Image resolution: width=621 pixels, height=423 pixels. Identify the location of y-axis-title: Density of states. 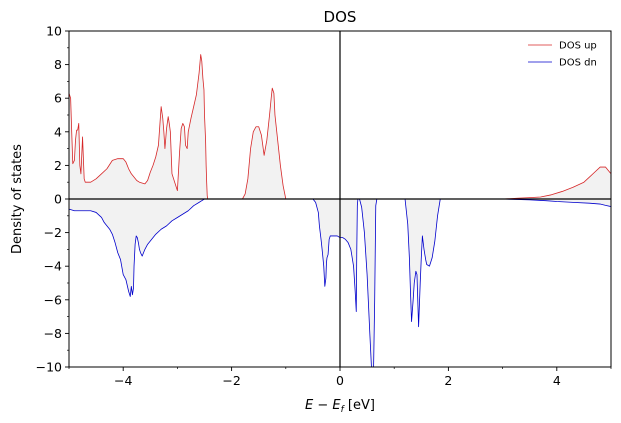
(17, 199).